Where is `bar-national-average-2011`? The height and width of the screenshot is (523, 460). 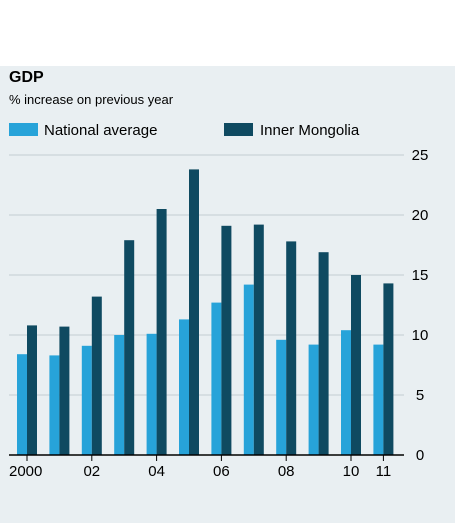
bar-national-average-2011 is located at coordinates (378, 399).